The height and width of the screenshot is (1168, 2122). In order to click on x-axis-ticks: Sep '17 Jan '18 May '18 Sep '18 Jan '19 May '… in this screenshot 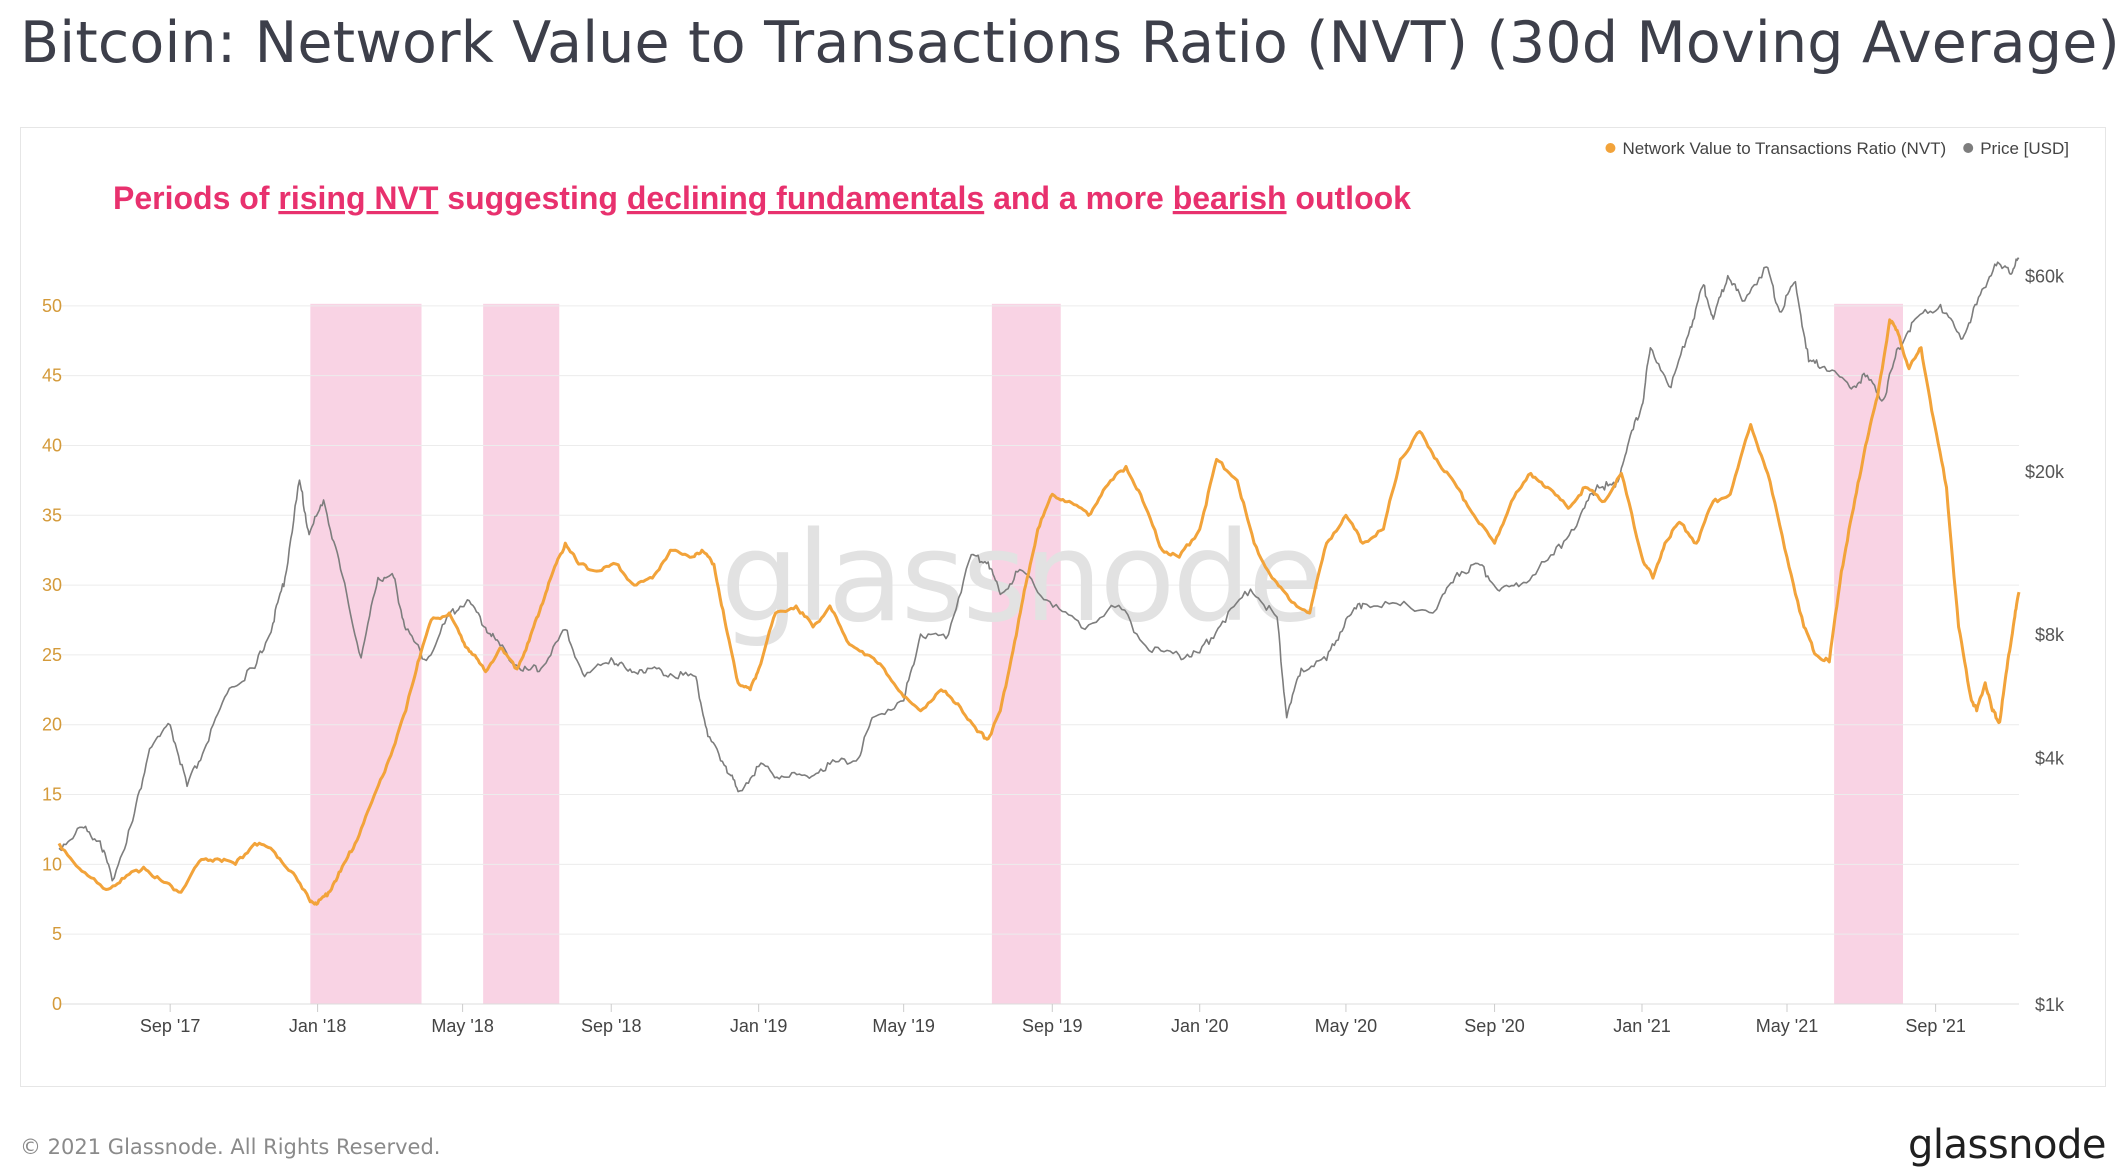, I will do `click(1053, 1020)`.